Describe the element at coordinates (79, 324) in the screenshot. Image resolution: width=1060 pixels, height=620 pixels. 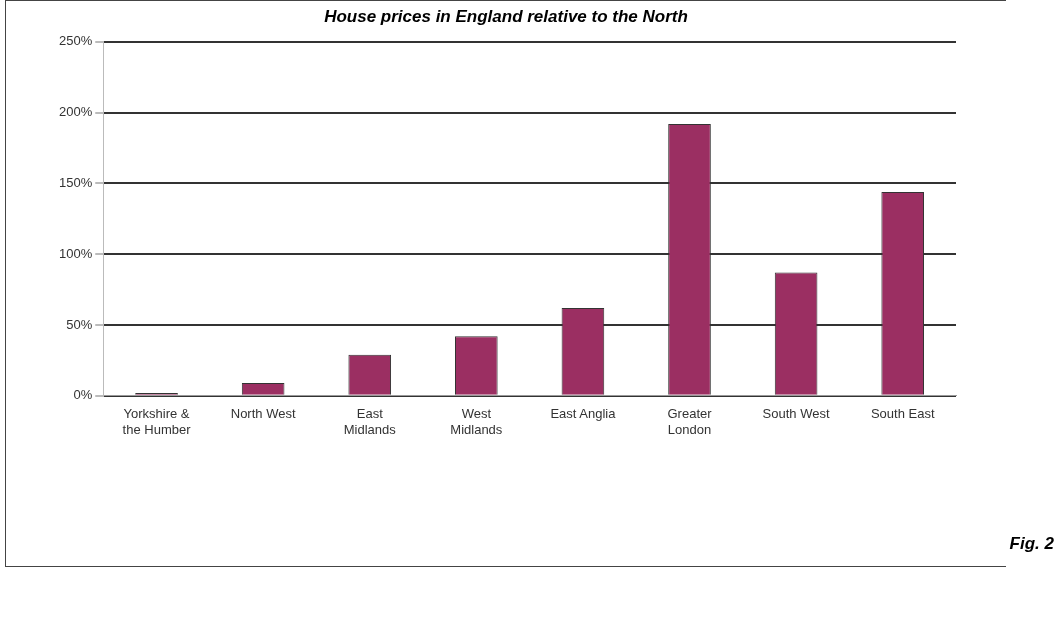
I see `y-tick-label: 50%` at that location.